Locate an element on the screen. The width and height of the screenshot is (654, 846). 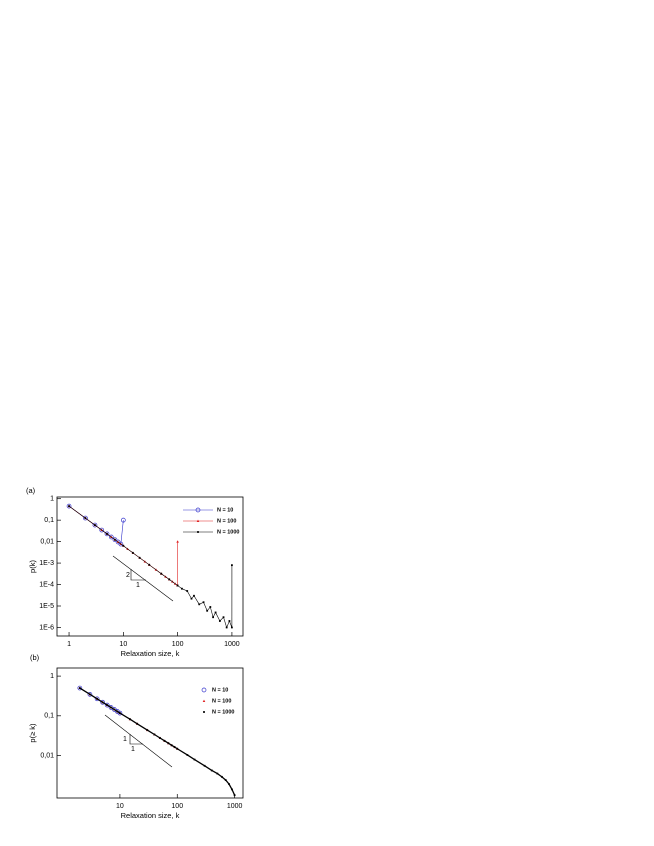
y-axis-label: p(≥ k) is located at coordinates (32, 733).